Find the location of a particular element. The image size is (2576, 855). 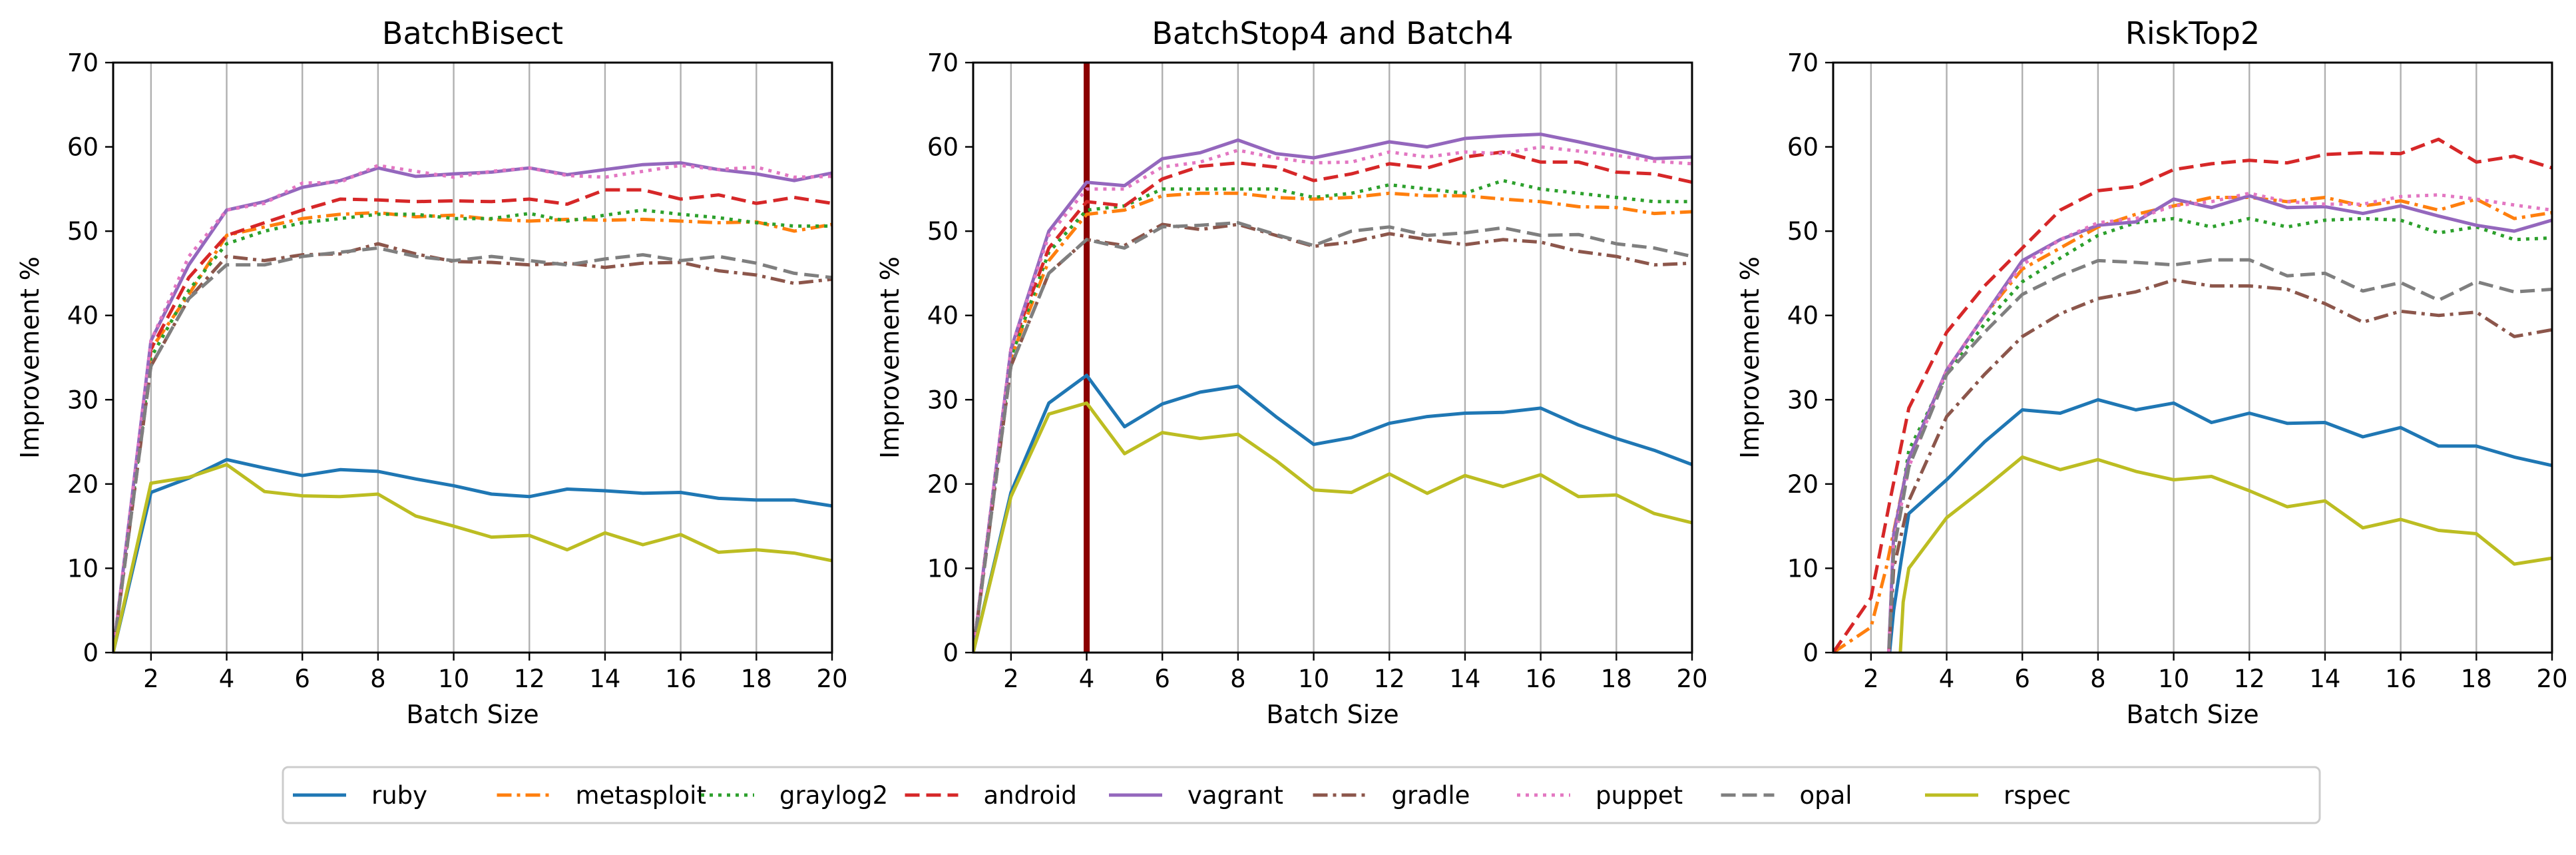

series-line-puppet is located at coordinates (2219, 422).